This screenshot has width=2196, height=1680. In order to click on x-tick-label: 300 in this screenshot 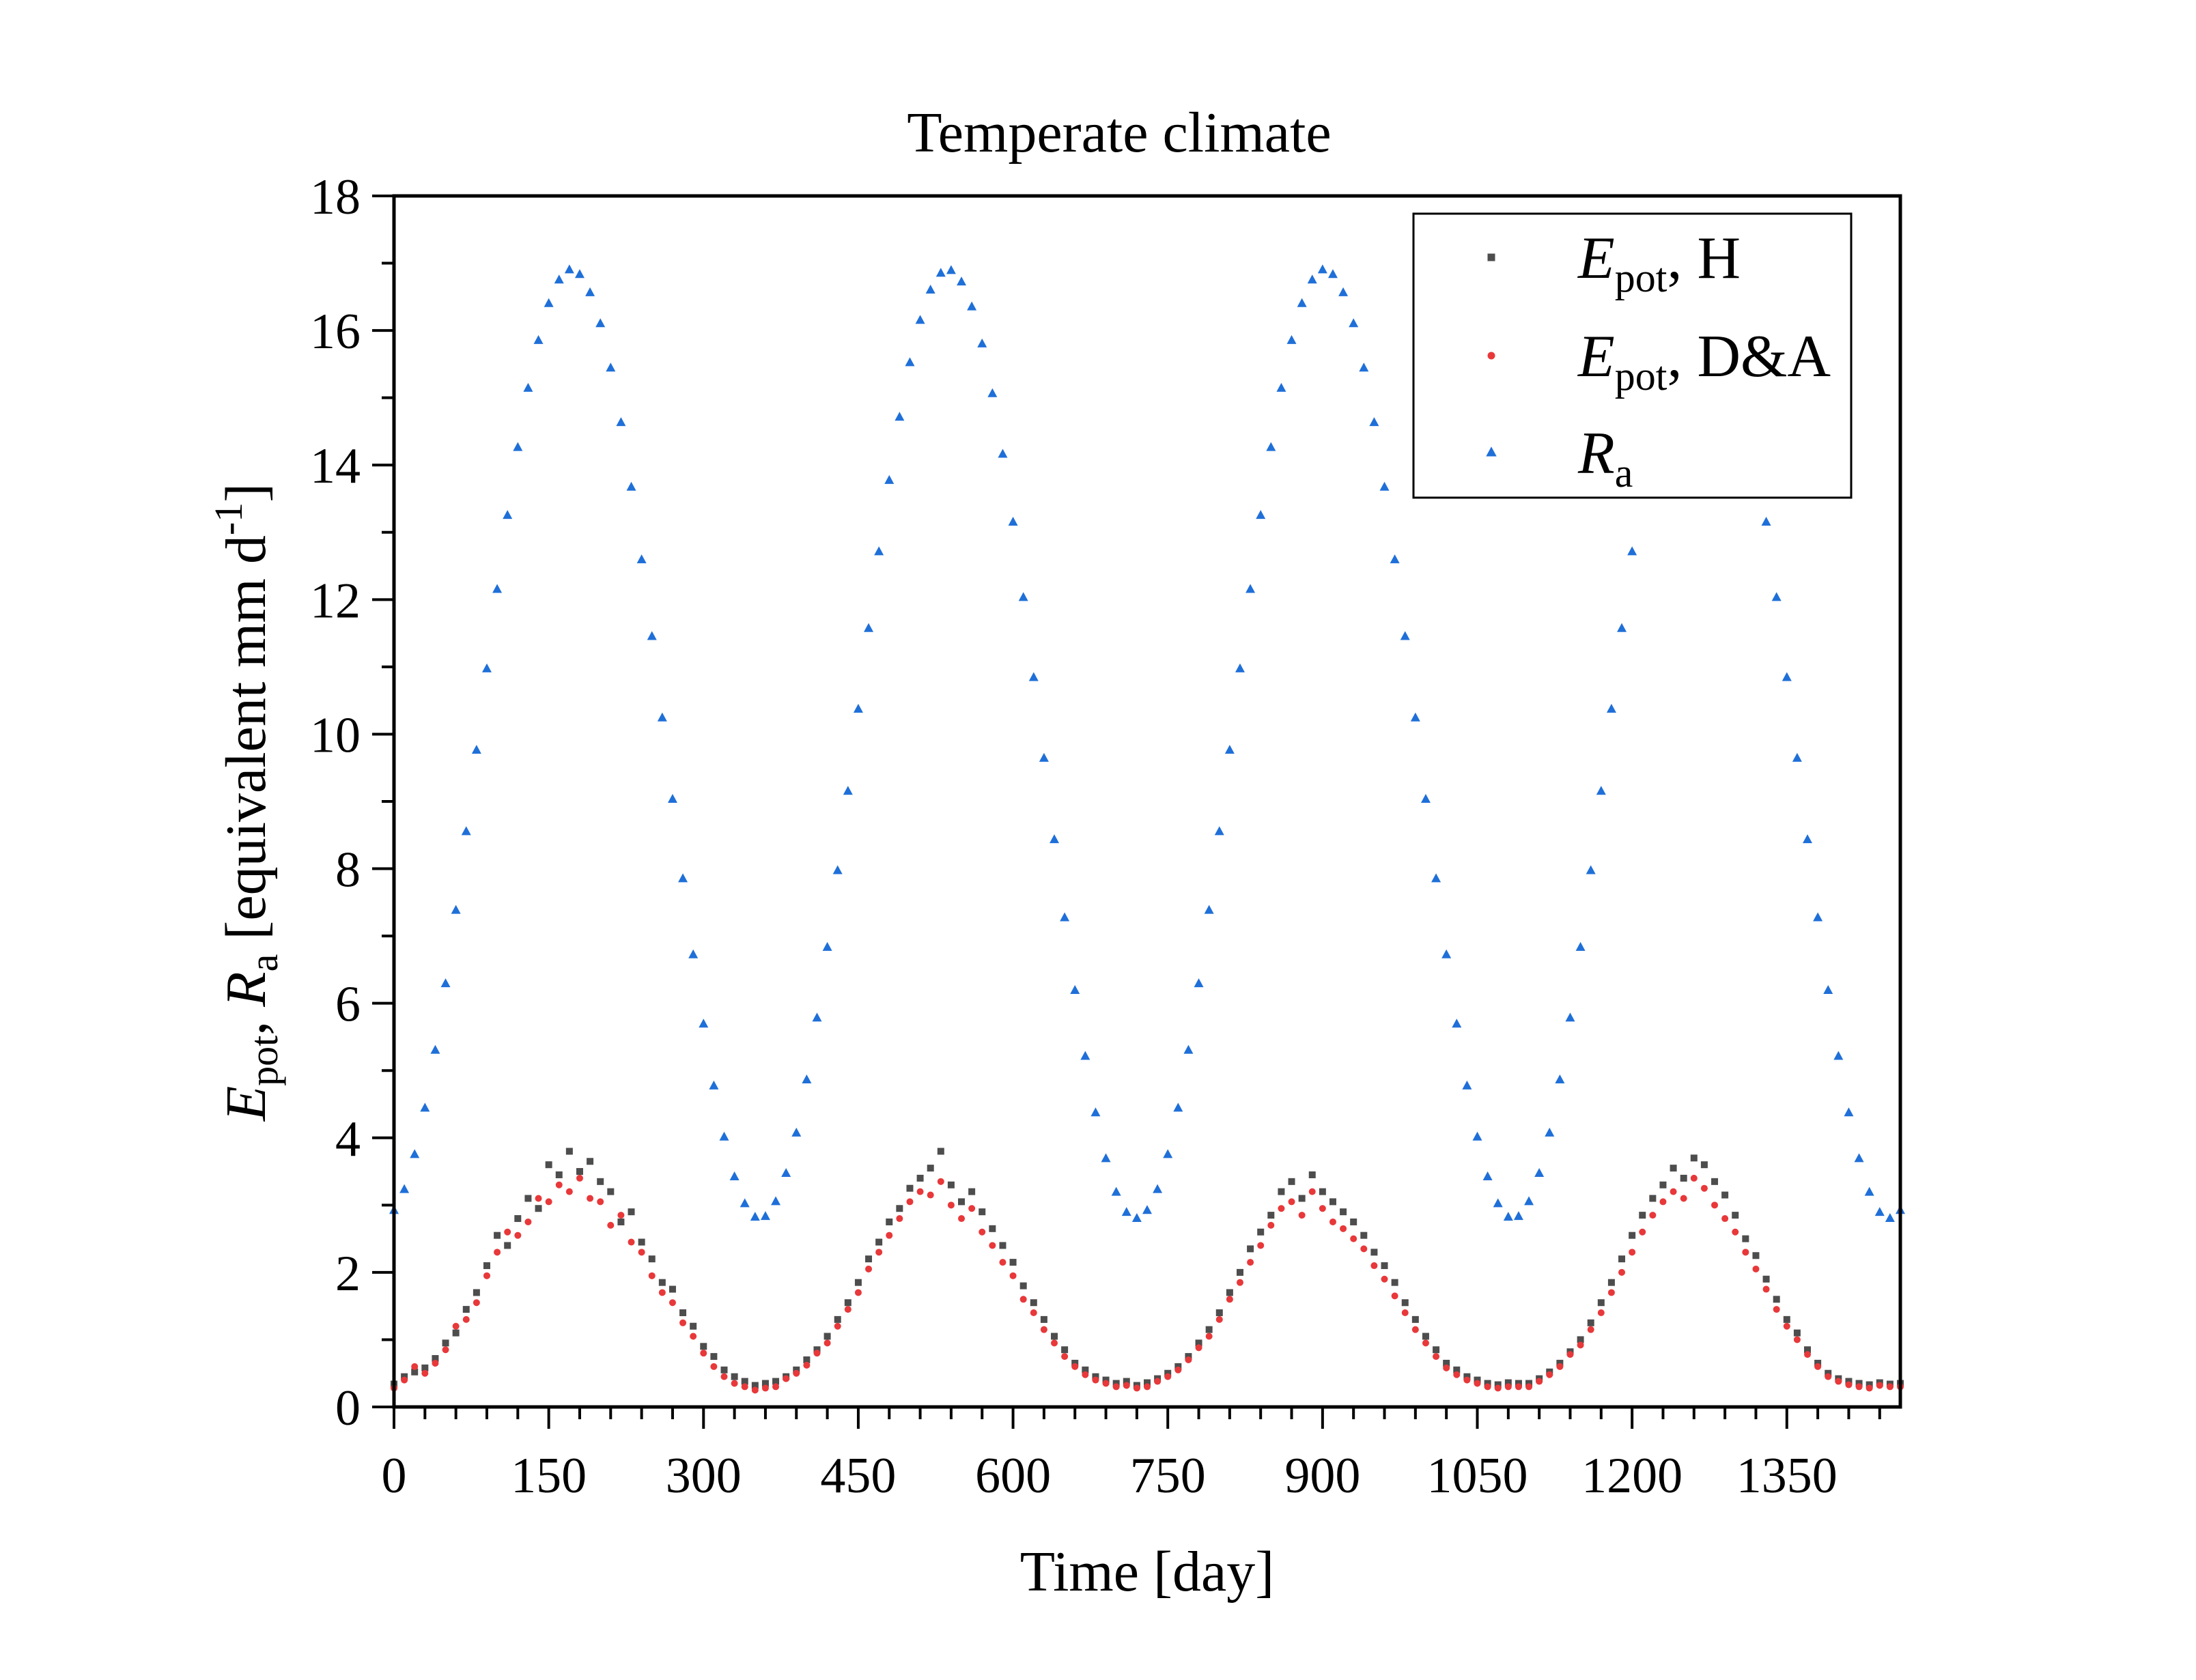, I will do `click(704, 1476)`.